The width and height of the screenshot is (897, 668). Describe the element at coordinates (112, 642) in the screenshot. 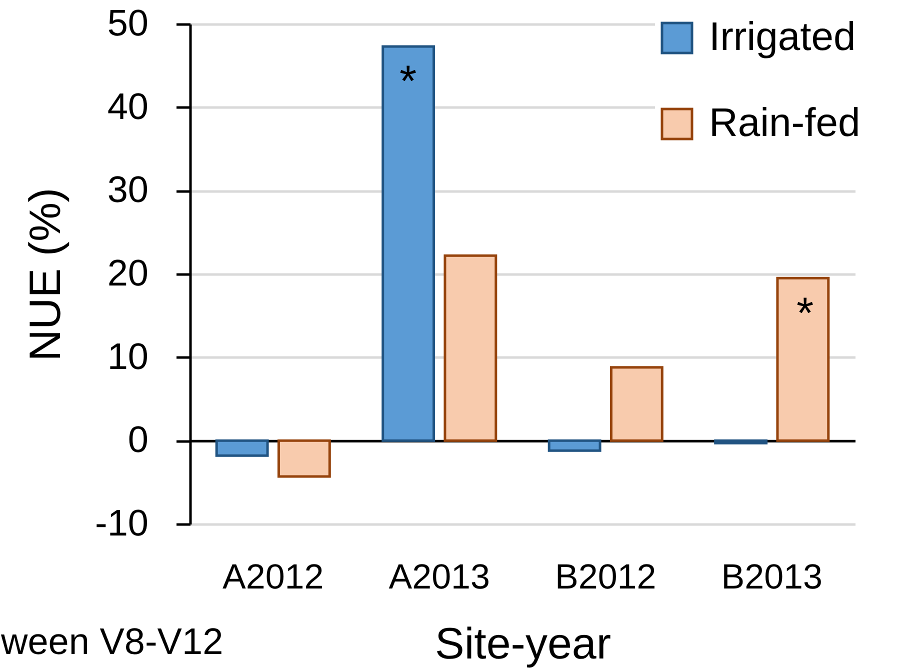

I see `text: ween V8-V12` at that location.